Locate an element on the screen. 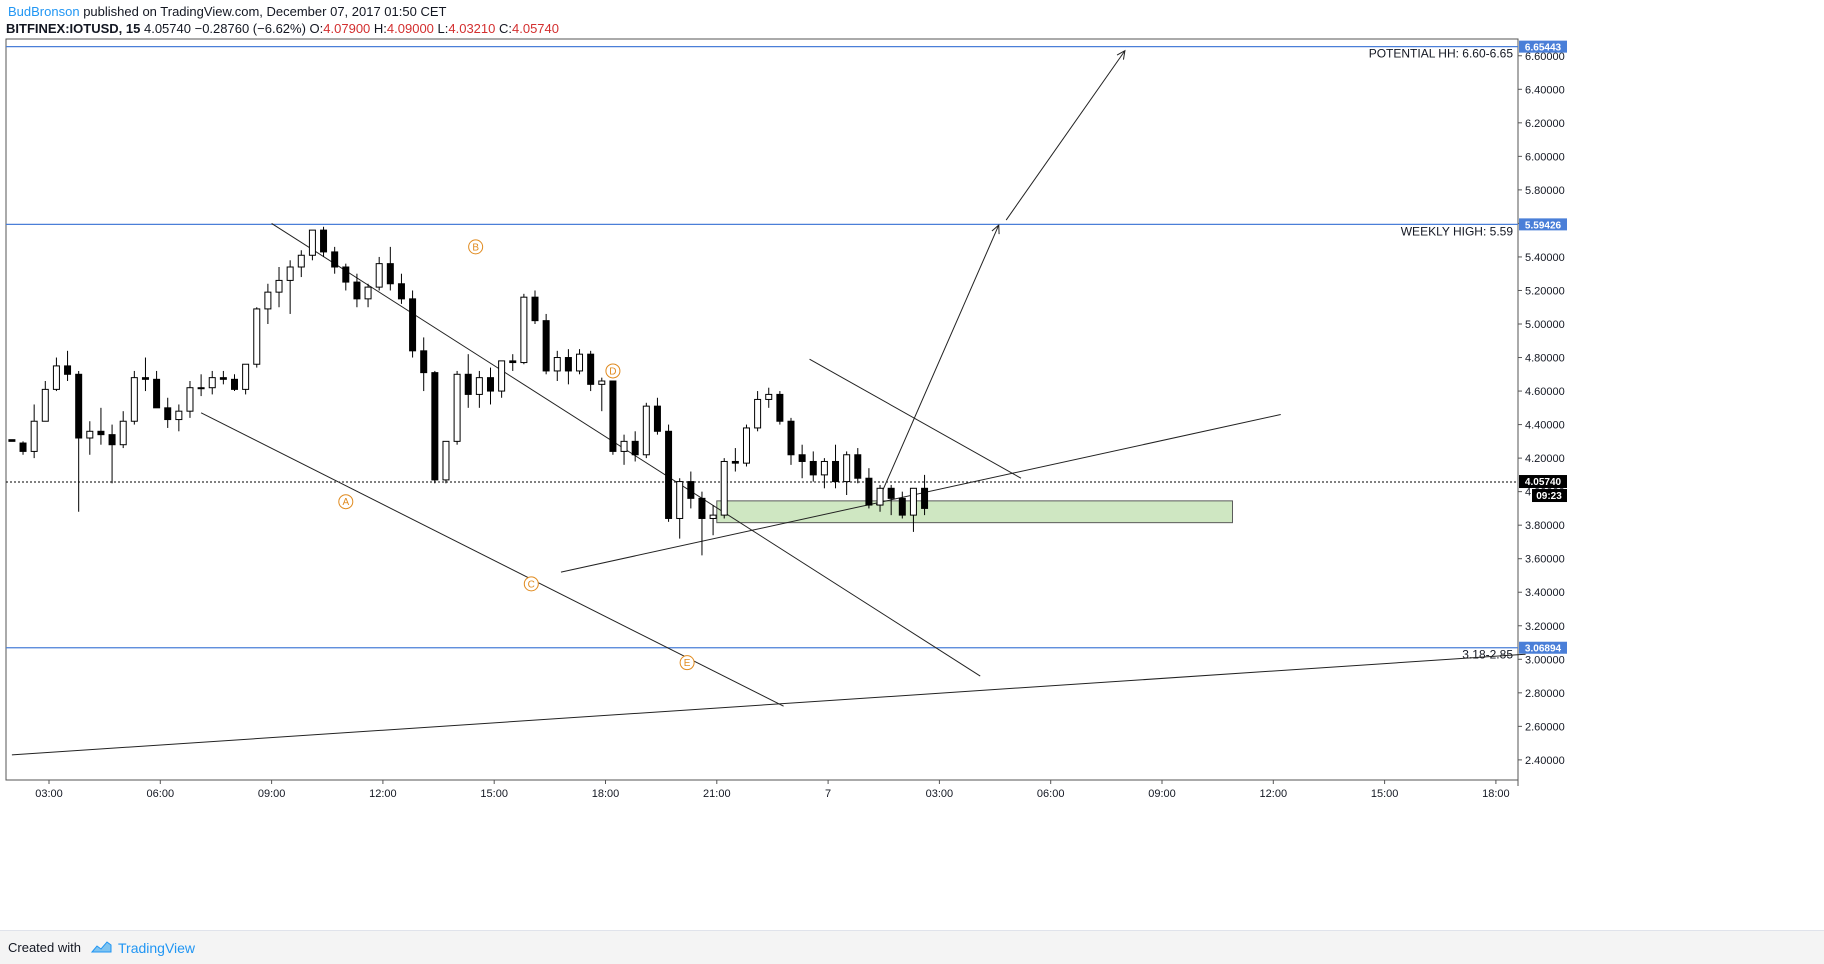 This screenshot has width=1824, height=964. last-price-text: 4.05740 is located at coordinates (167, 28).